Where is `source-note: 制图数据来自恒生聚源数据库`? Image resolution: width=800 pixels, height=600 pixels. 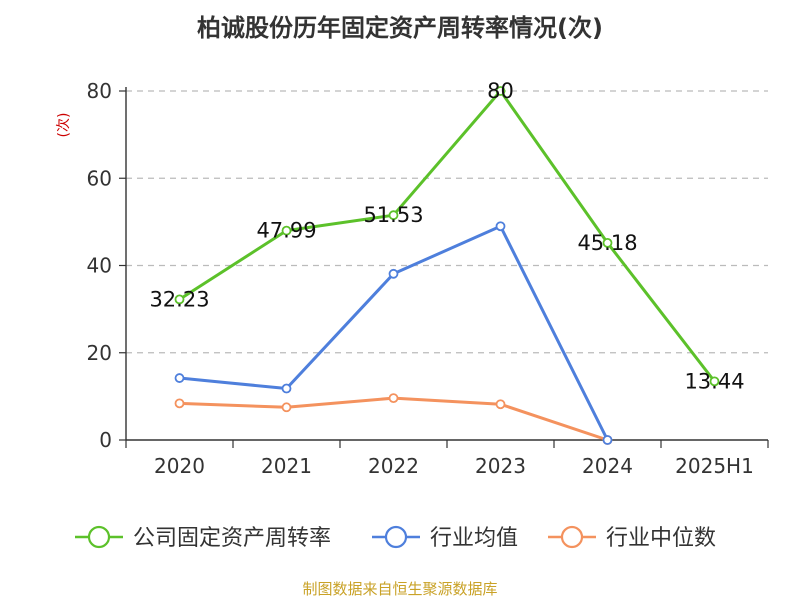
source-note: 制图数据来自恒生聚源数据库 is located at coordinates (399, 589).